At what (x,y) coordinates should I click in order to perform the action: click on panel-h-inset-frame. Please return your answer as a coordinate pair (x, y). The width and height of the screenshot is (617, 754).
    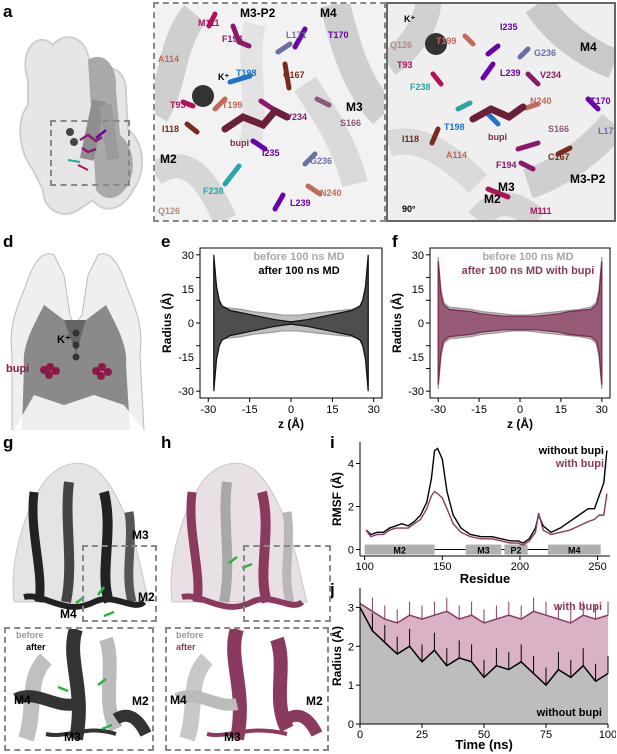
    Looking at the image, I should click on (247, 689).